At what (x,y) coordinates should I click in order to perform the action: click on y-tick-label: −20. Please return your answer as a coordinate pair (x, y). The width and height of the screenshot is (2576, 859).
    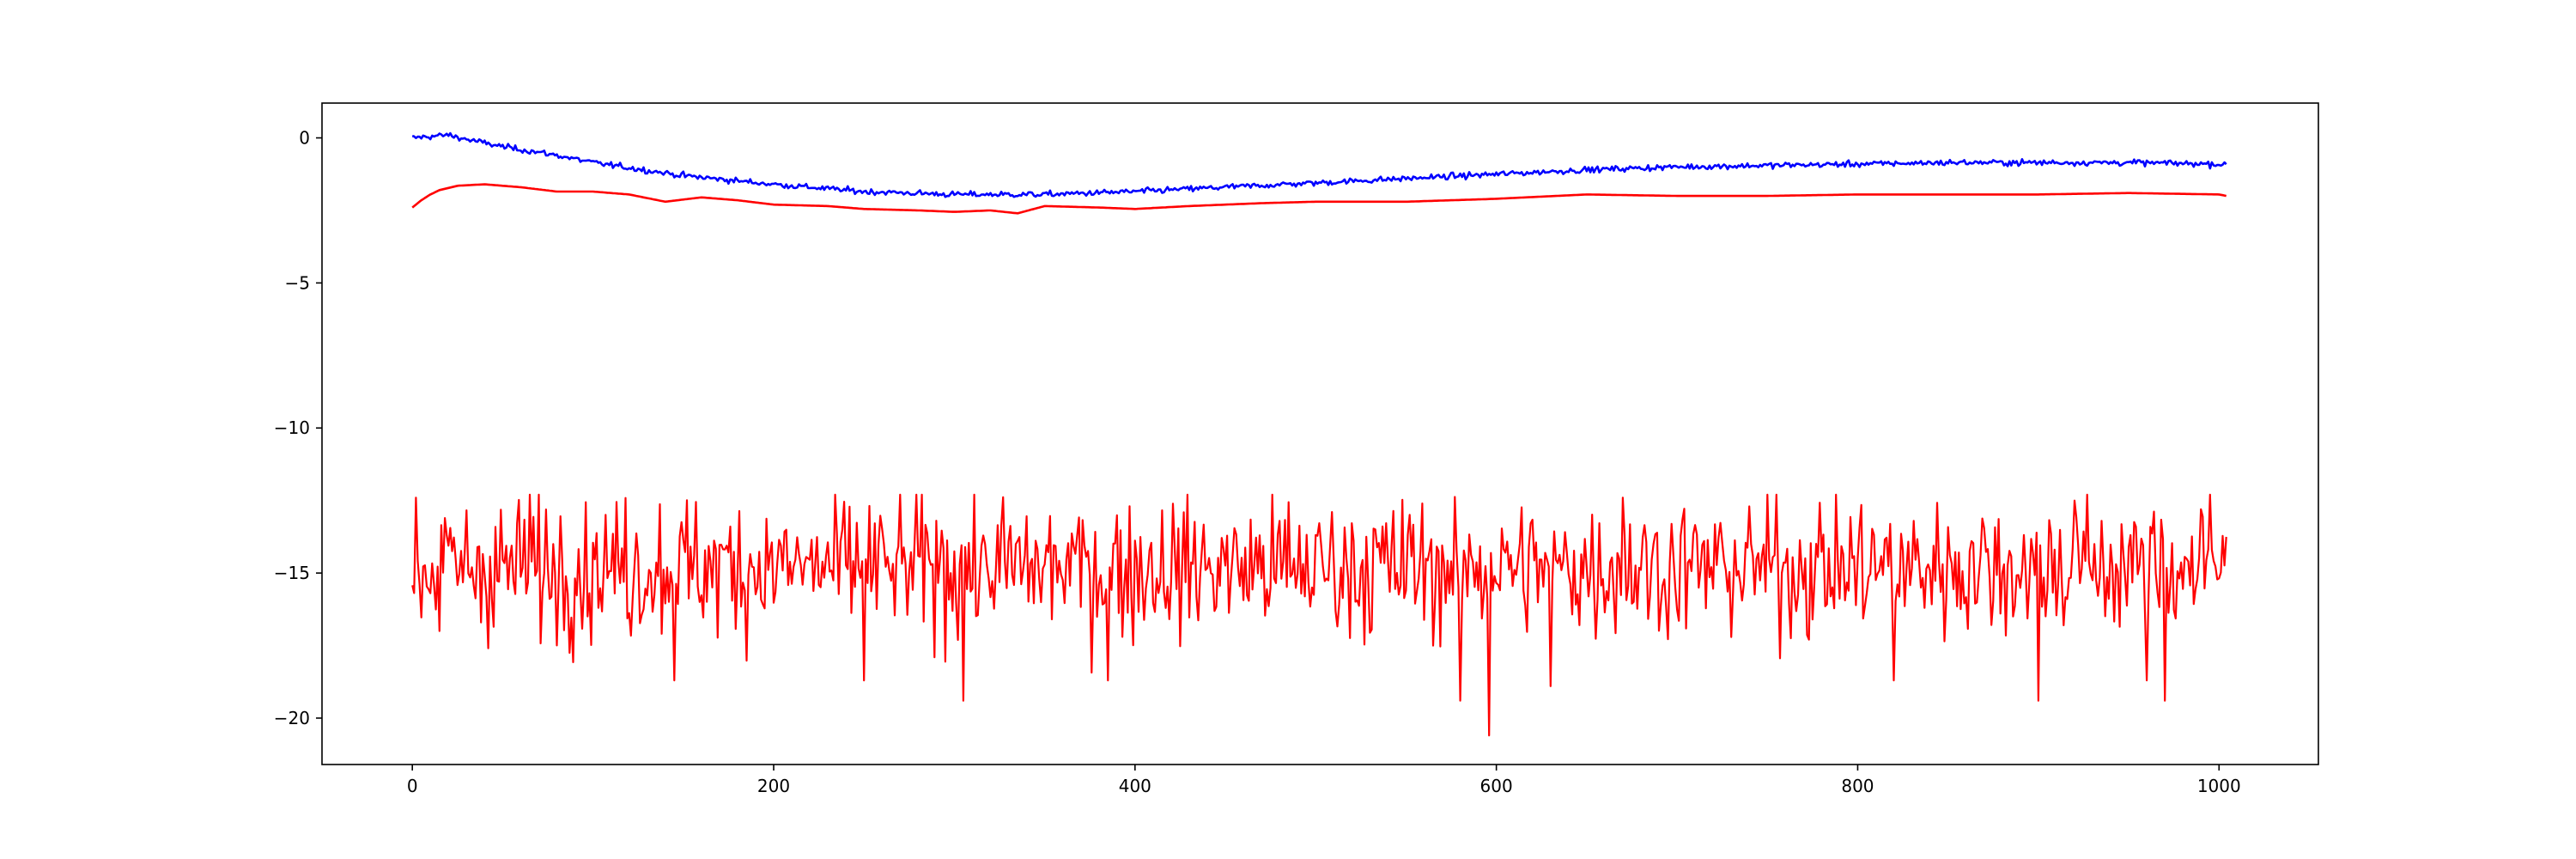
    Looking at the image, I should click on (292, 718).